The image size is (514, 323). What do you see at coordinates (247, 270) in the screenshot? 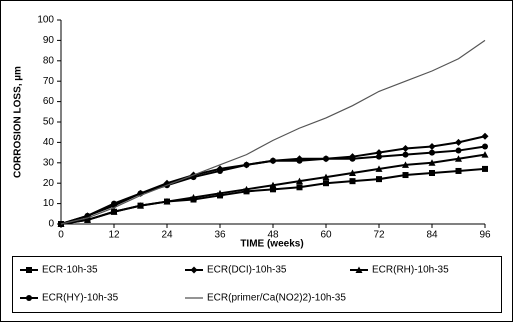
I see `legend-label: ECR(DCI)-10h-35` at bounding box center [247, 270].